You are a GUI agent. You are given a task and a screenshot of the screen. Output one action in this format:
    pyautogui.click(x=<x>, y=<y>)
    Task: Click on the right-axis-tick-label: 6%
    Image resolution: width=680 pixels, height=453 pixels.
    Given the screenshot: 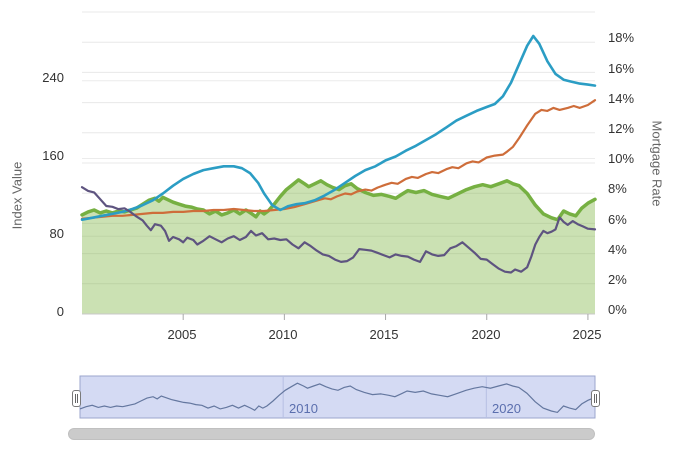 What is the action you would take?
    pyautogui.click(x=617, y=219)
    